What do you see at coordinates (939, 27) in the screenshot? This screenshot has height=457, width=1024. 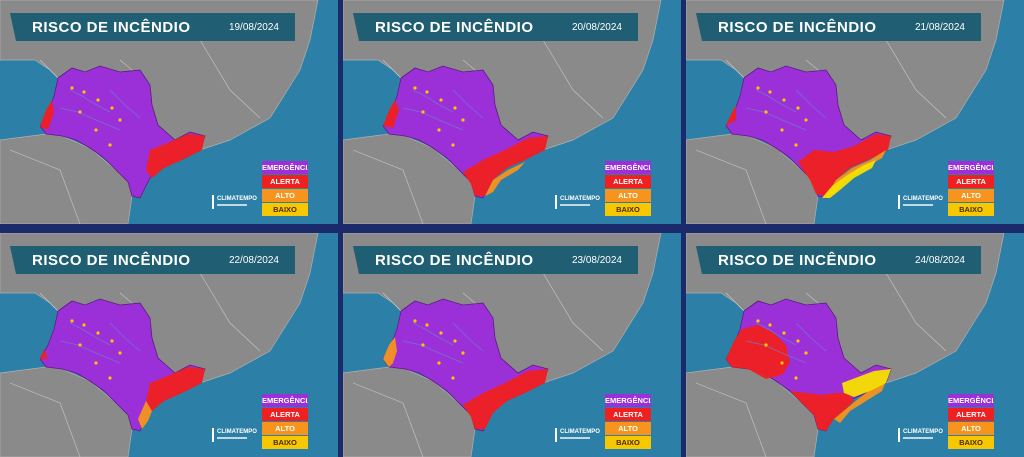 I see `panel-date: 21/08/2024` at bounding box center [939, 27].